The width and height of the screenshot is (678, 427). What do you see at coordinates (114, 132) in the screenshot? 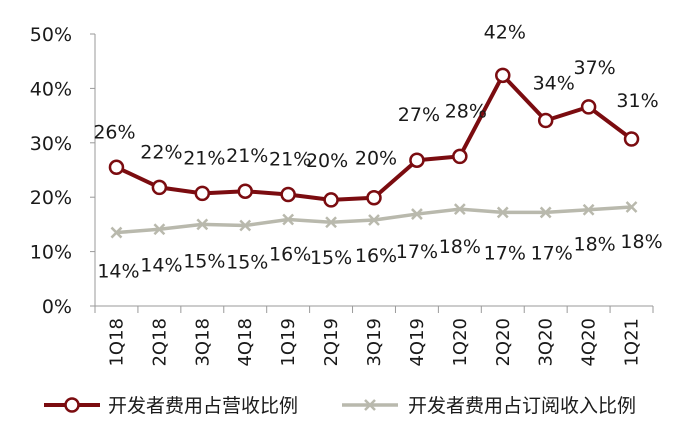
I see `data-label: 26%` at bounding box center [114, 132].